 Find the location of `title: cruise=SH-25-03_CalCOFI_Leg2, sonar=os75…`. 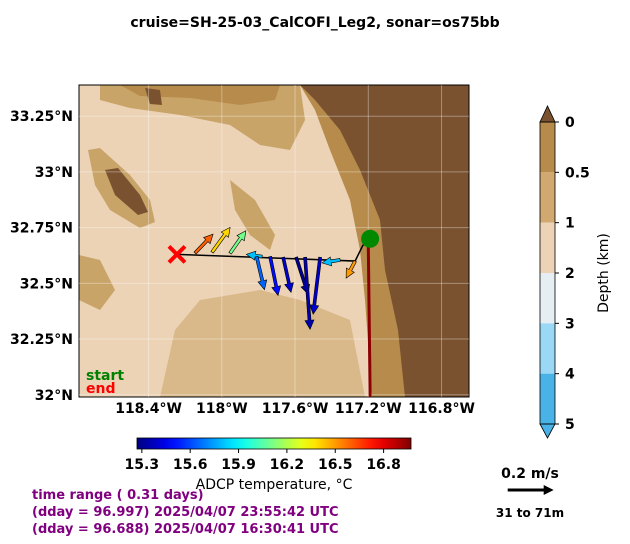

title: cruise=SH-25-03_CalCOFI_Leg2, sonar=os75… is located at coordinates (314, 23).